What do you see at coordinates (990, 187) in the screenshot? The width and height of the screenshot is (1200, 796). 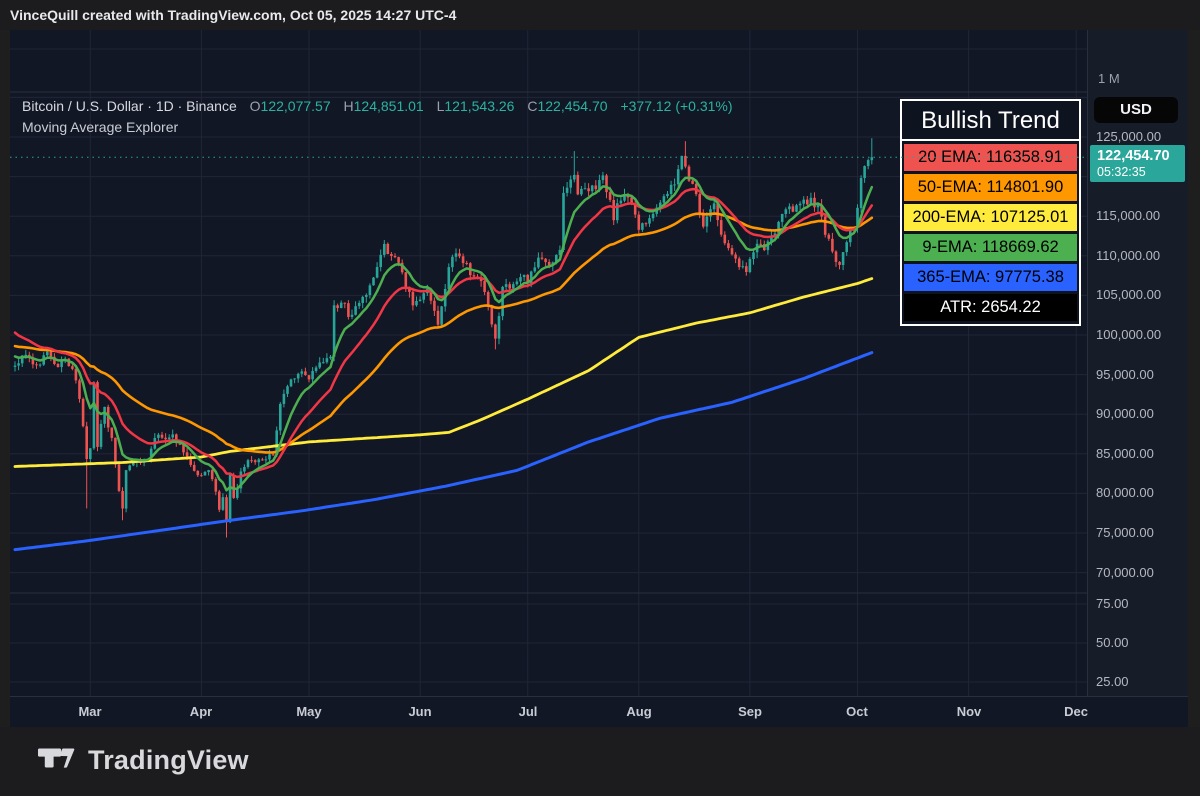 I see `legend-row-1: 50-EMA: 114801.90` at bounding box center [990, 187].